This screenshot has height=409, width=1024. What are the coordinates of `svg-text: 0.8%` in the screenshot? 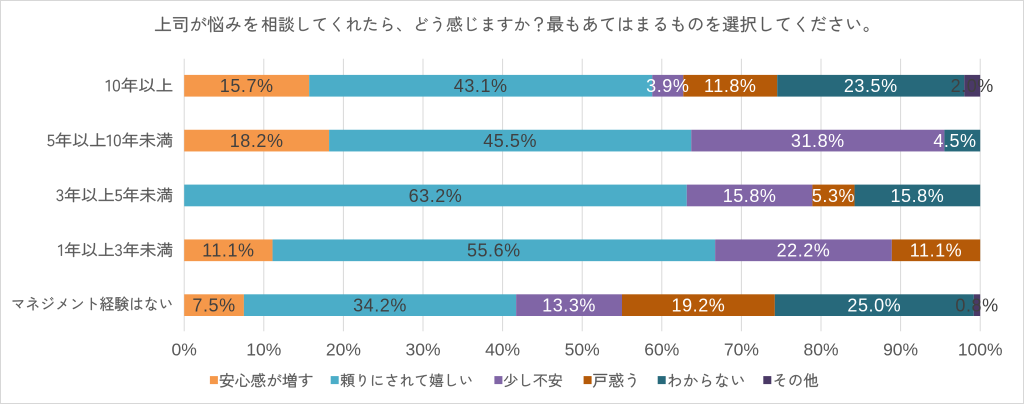 It's located at (976, 306).